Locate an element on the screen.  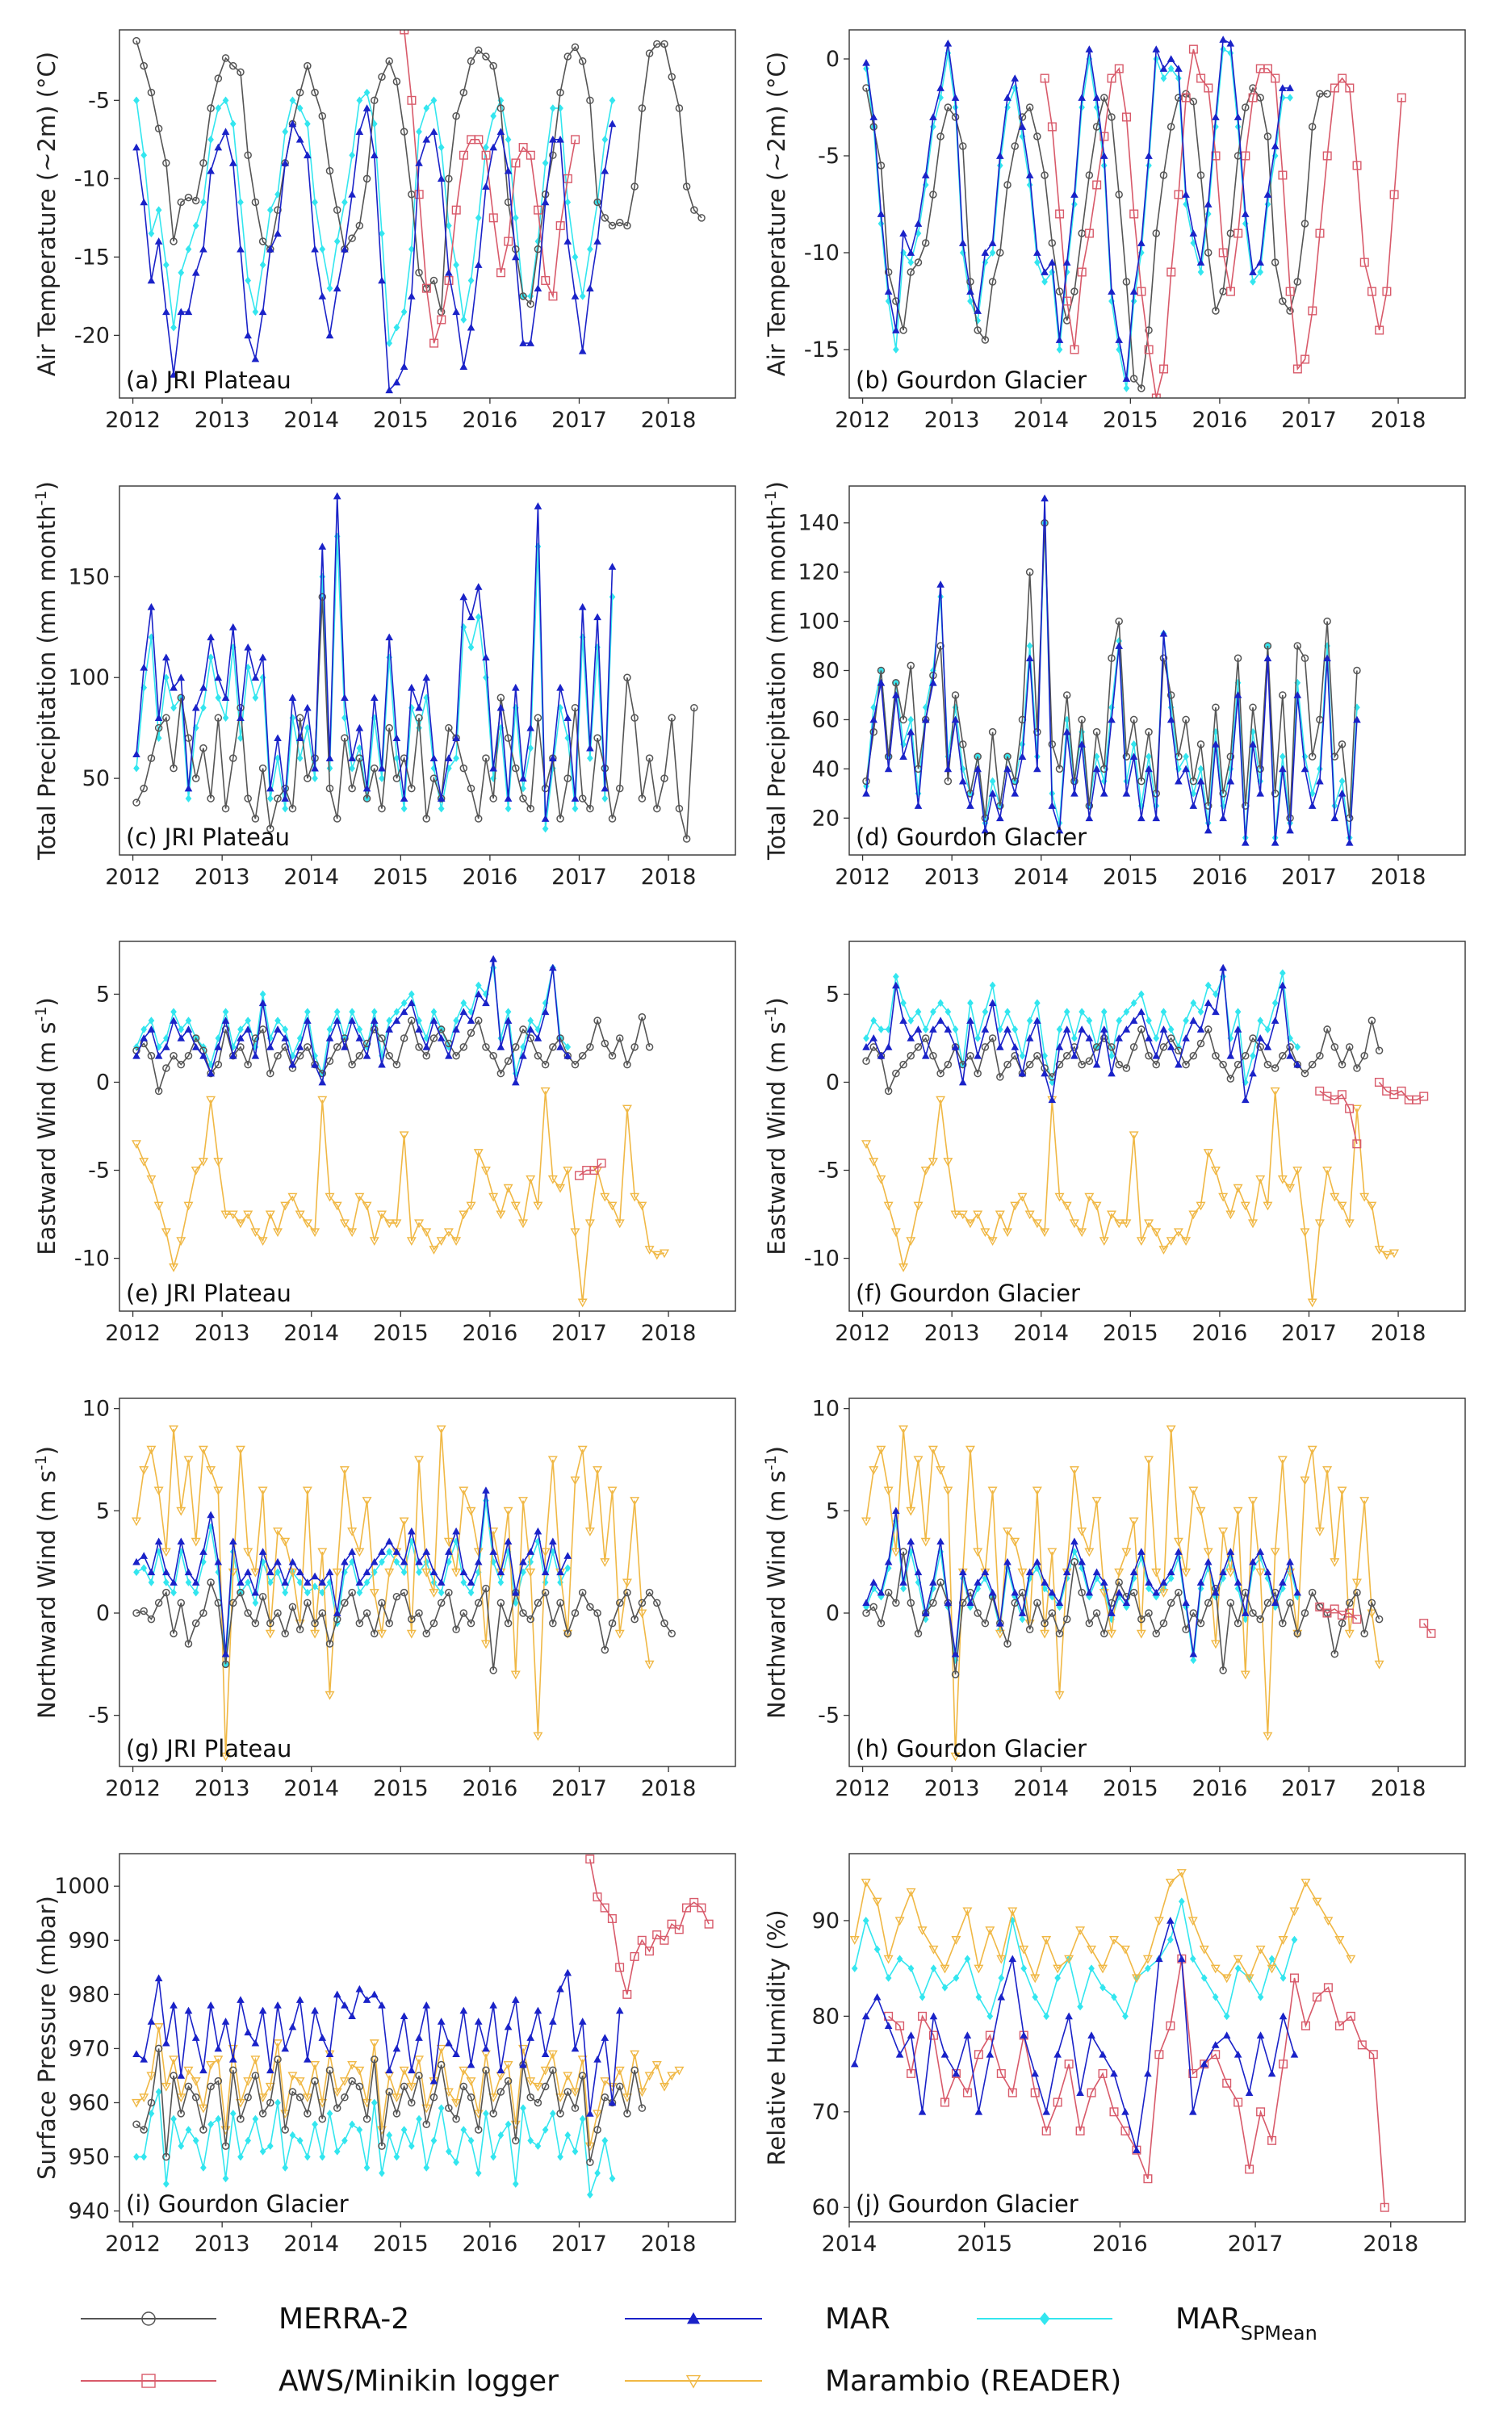
series-line-reader is located at coordinates (1102, 1925).